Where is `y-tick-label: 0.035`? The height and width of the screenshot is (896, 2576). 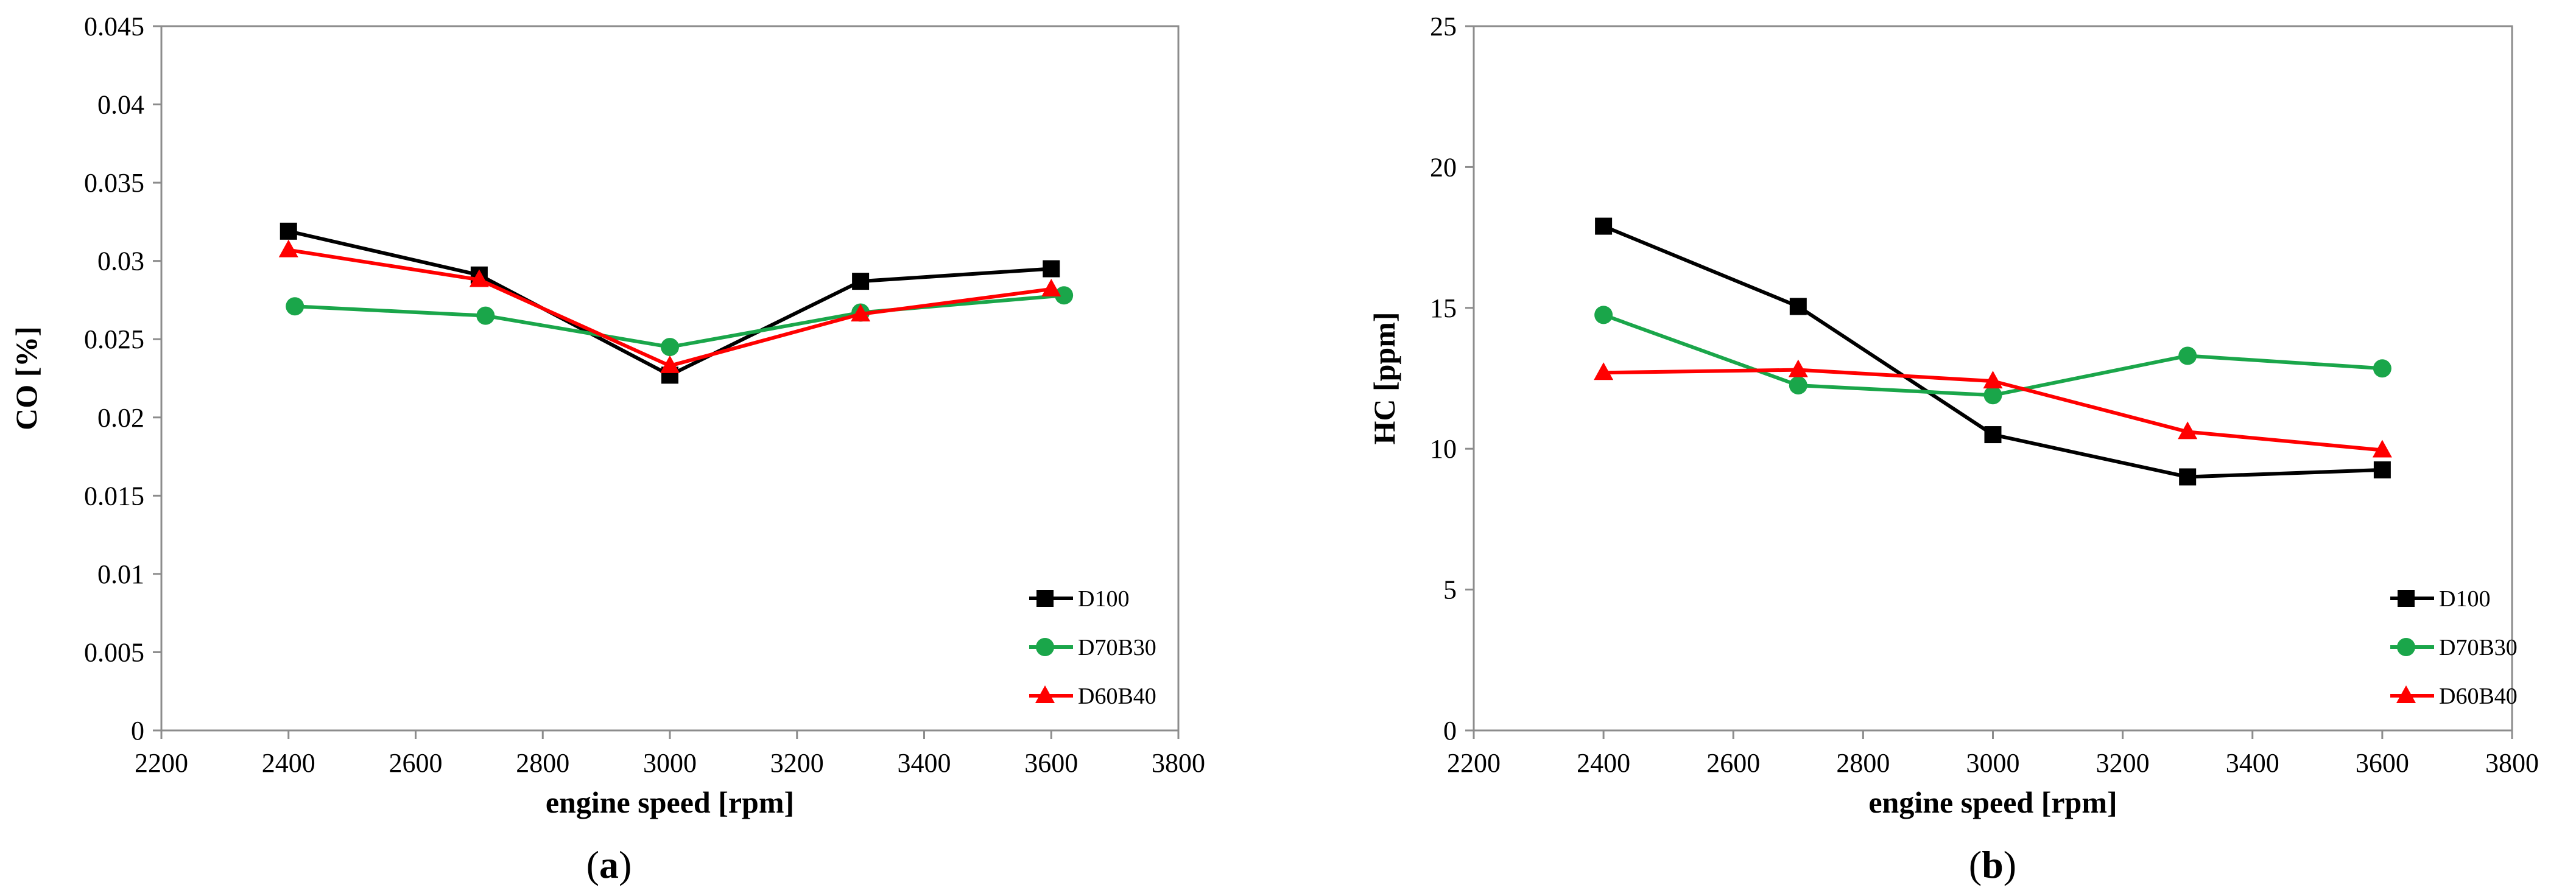 y-tick-label: 0.035 is located at coordinates (114, 183).